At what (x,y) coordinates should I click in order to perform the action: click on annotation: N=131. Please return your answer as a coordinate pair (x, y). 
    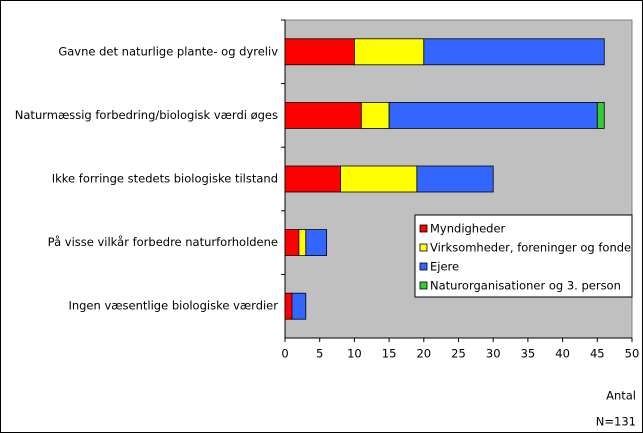
    Looking at the image, I should click on (616, 422).